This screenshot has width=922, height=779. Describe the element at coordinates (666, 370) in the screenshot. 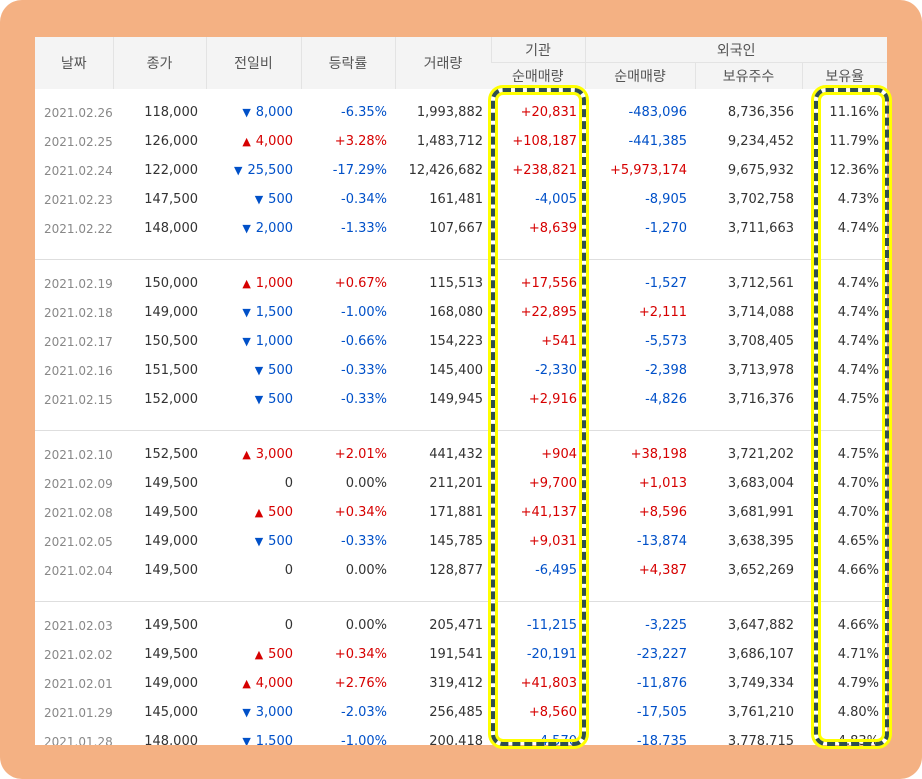

I see `cell-foreign-net: -2,398` at that location.